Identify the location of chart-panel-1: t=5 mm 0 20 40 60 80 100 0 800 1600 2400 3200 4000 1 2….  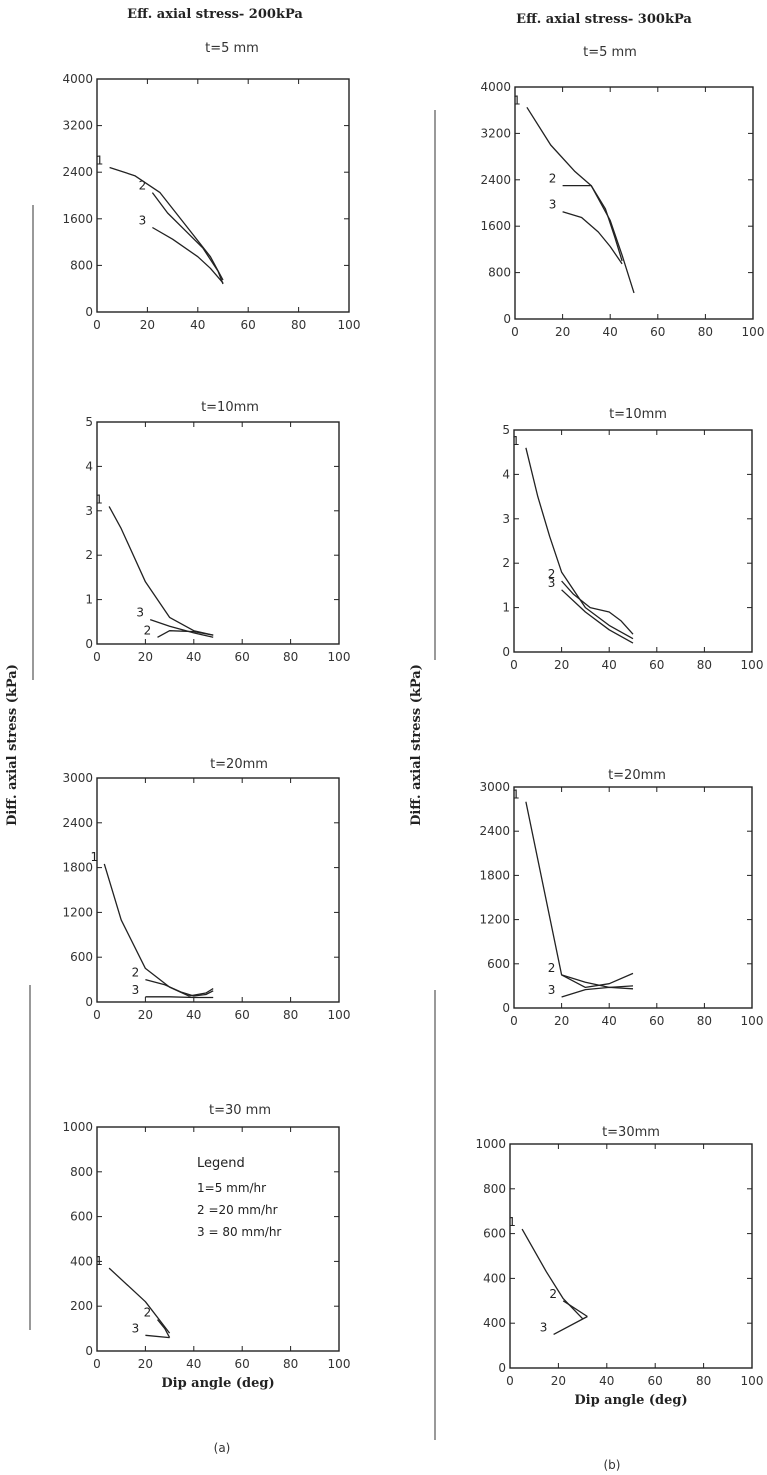
(211, 186).